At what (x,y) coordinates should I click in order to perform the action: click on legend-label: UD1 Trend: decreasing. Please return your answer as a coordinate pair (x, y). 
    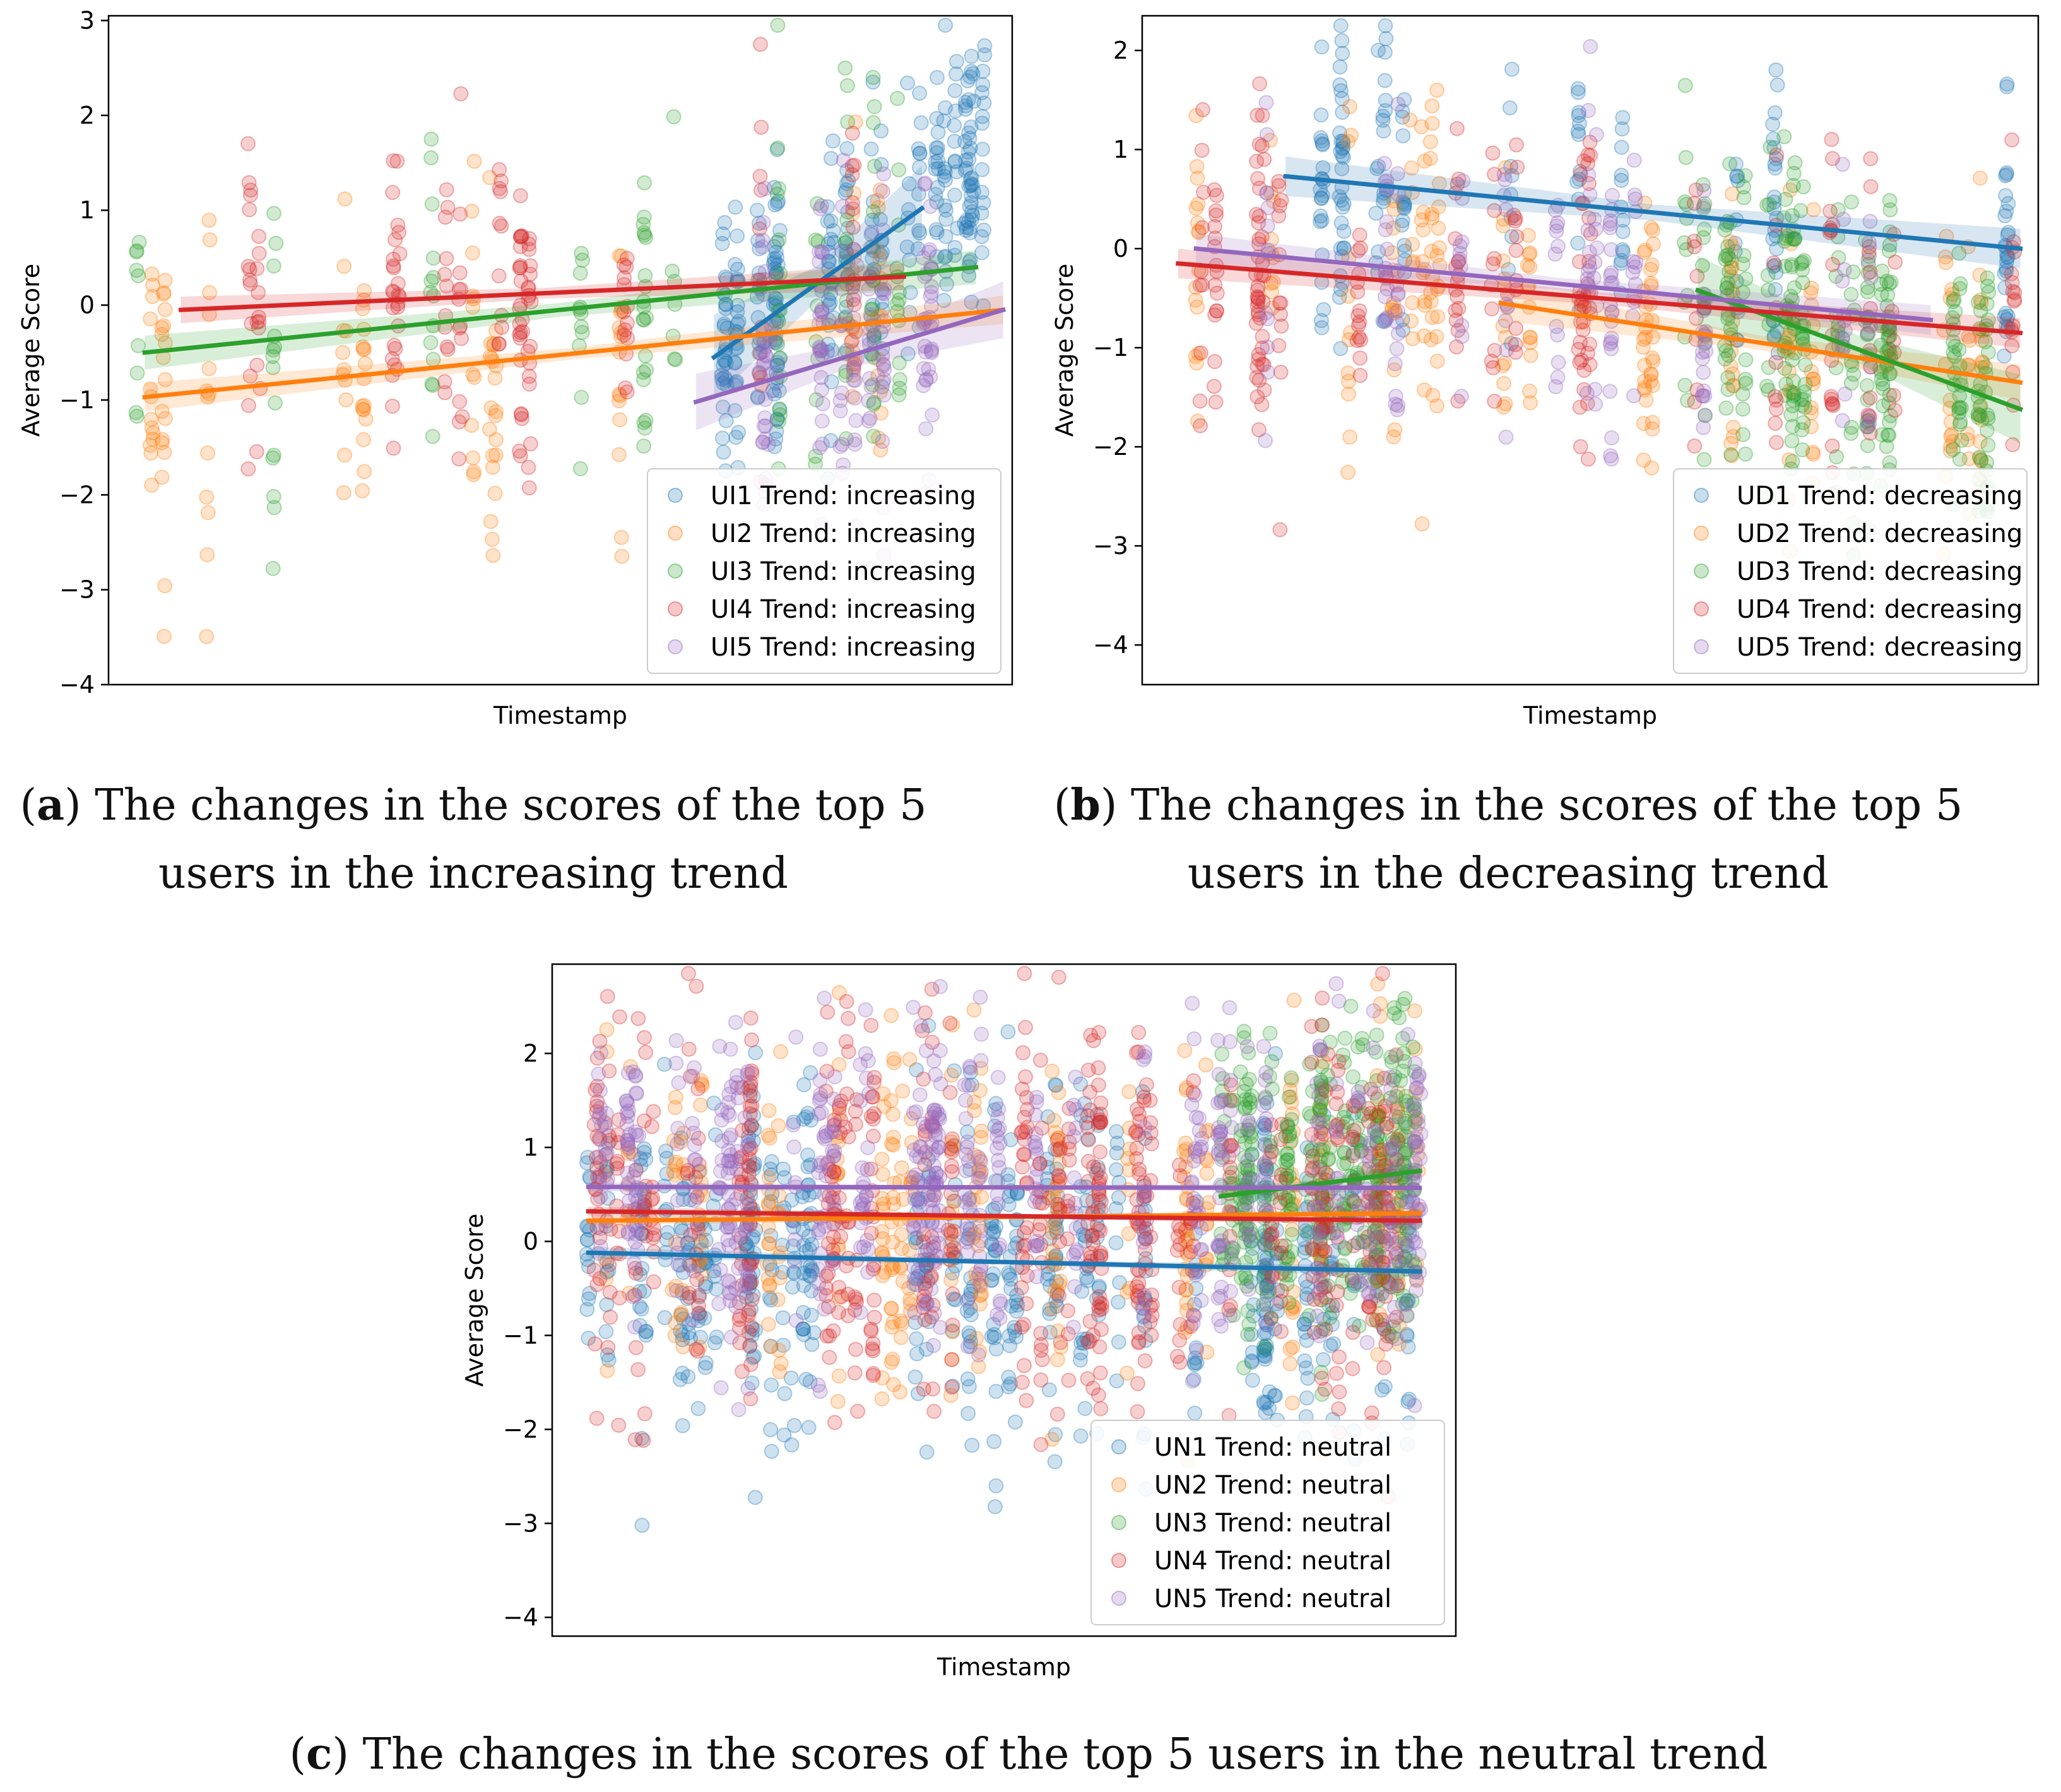
    Looking at the image, I should click on (1880, 496).